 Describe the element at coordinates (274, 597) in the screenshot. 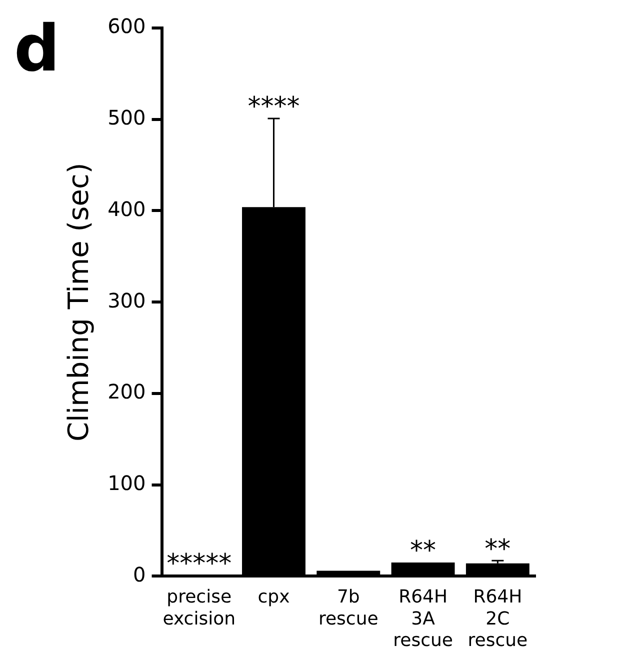

I see `x-tick-label: cpx` at that location.